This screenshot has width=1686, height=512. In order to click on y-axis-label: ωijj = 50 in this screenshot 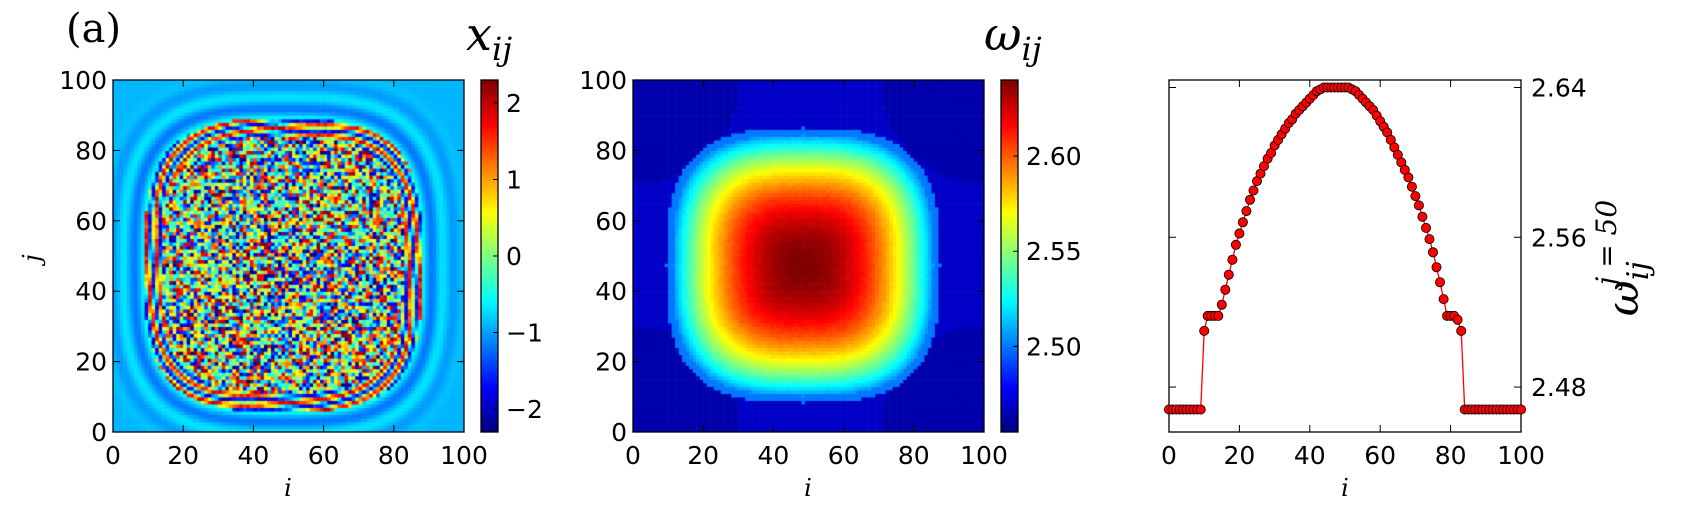, I will do `click(1623, 258)`.